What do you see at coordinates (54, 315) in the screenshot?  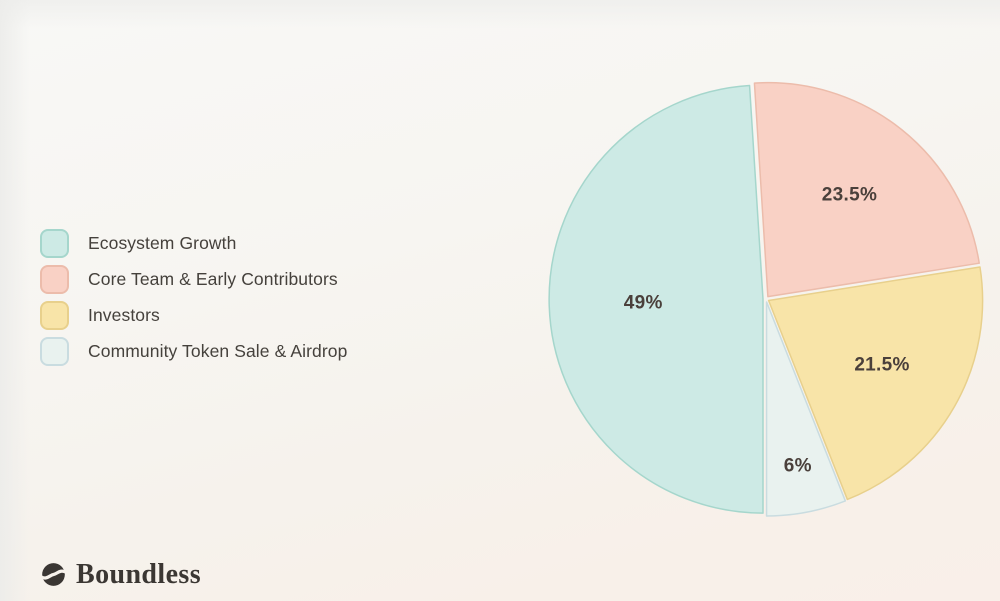 I see `legend-swatch-yellow` at bounding box center [54, 315].